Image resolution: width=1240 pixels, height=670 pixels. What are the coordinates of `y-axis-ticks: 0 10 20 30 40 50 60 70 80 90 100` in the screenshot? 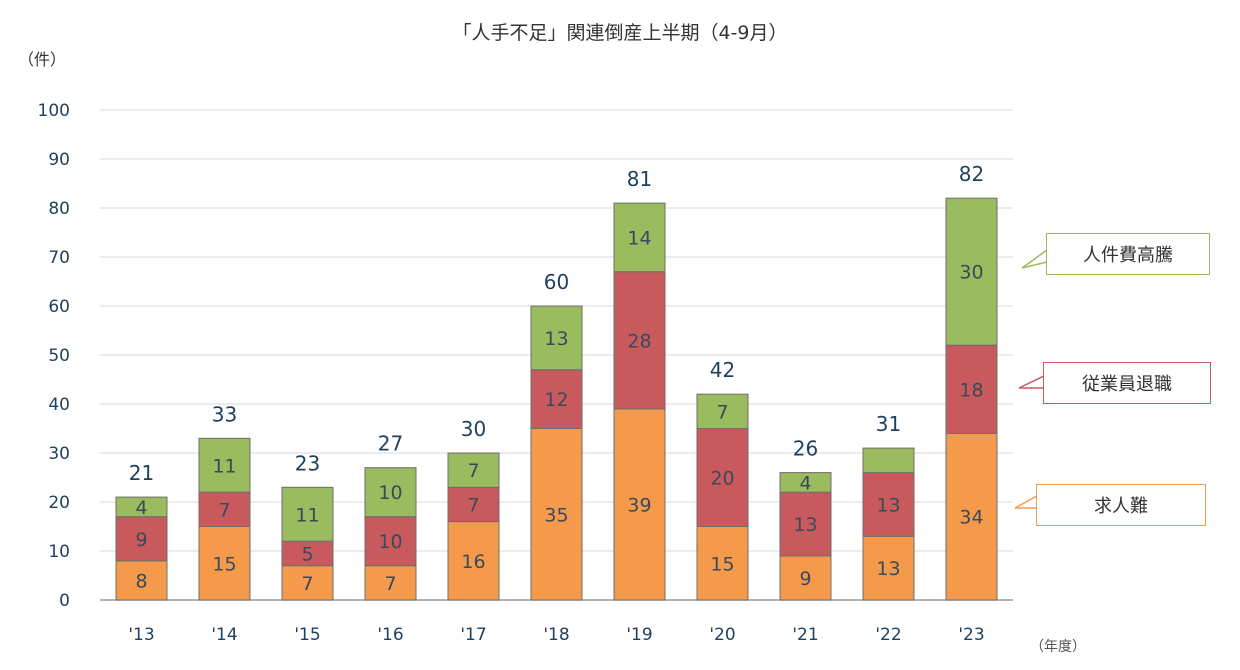 It's located at (54, 356).